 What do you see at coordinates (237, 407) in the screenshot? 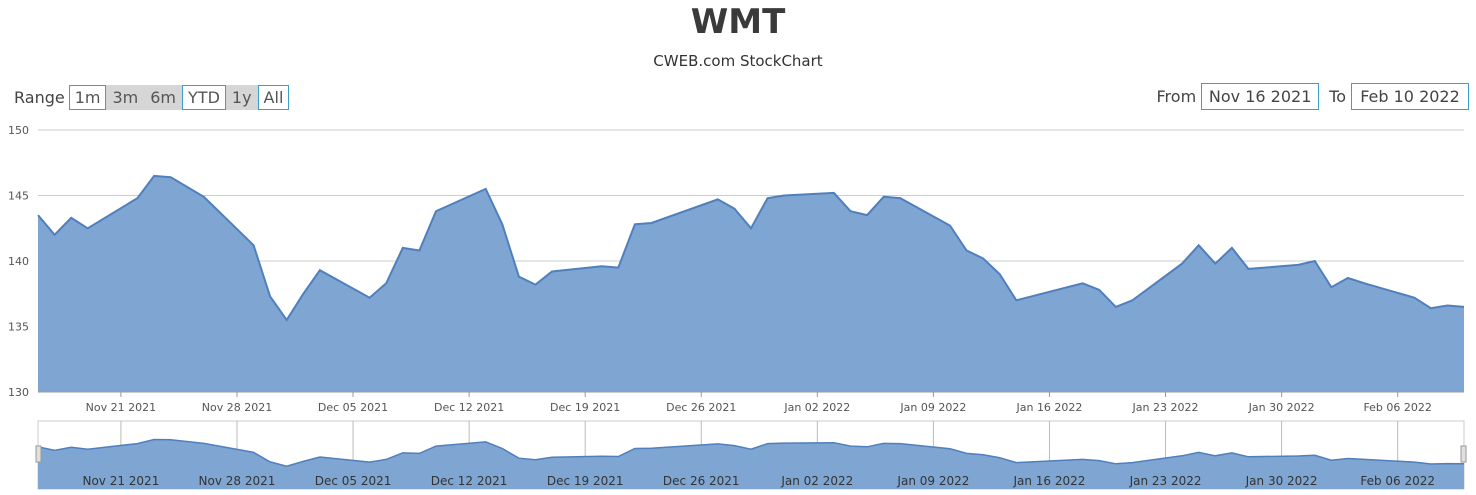
I see `x-tick-label: Nov 28 2021` at bounding box center [237, 407].